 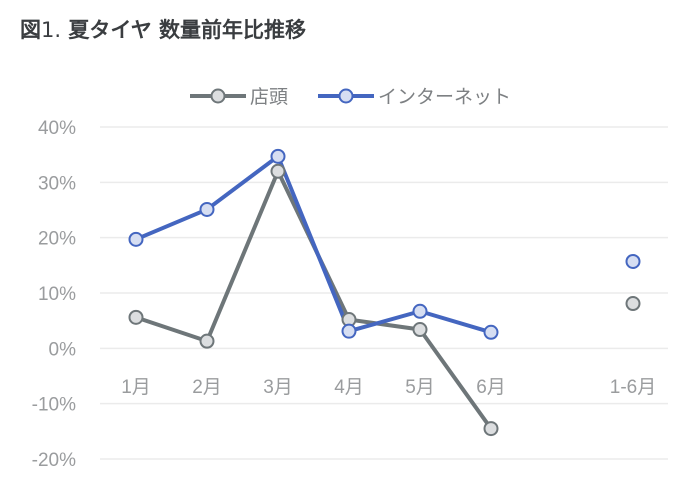 I want to click on chart-title: 図1. 夏タイヤ 数量前年比推移, so click(x=163, y=29).